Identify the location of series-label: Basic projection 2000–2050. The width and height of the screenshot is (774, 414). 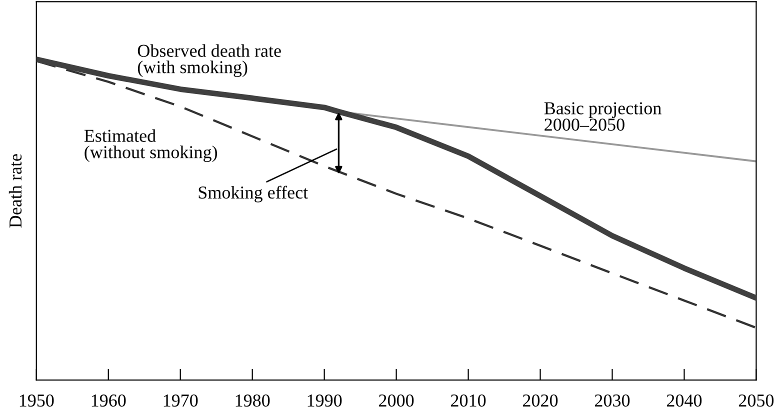
(603, 116).